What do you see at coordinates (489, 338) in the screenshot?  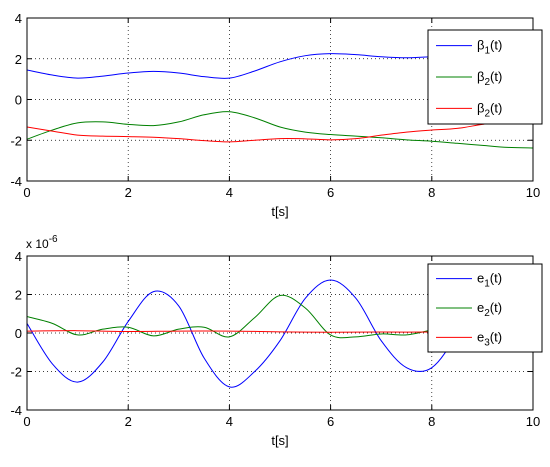 I see `legend-label-3: e3(t)` at bounding box center [489, 338].